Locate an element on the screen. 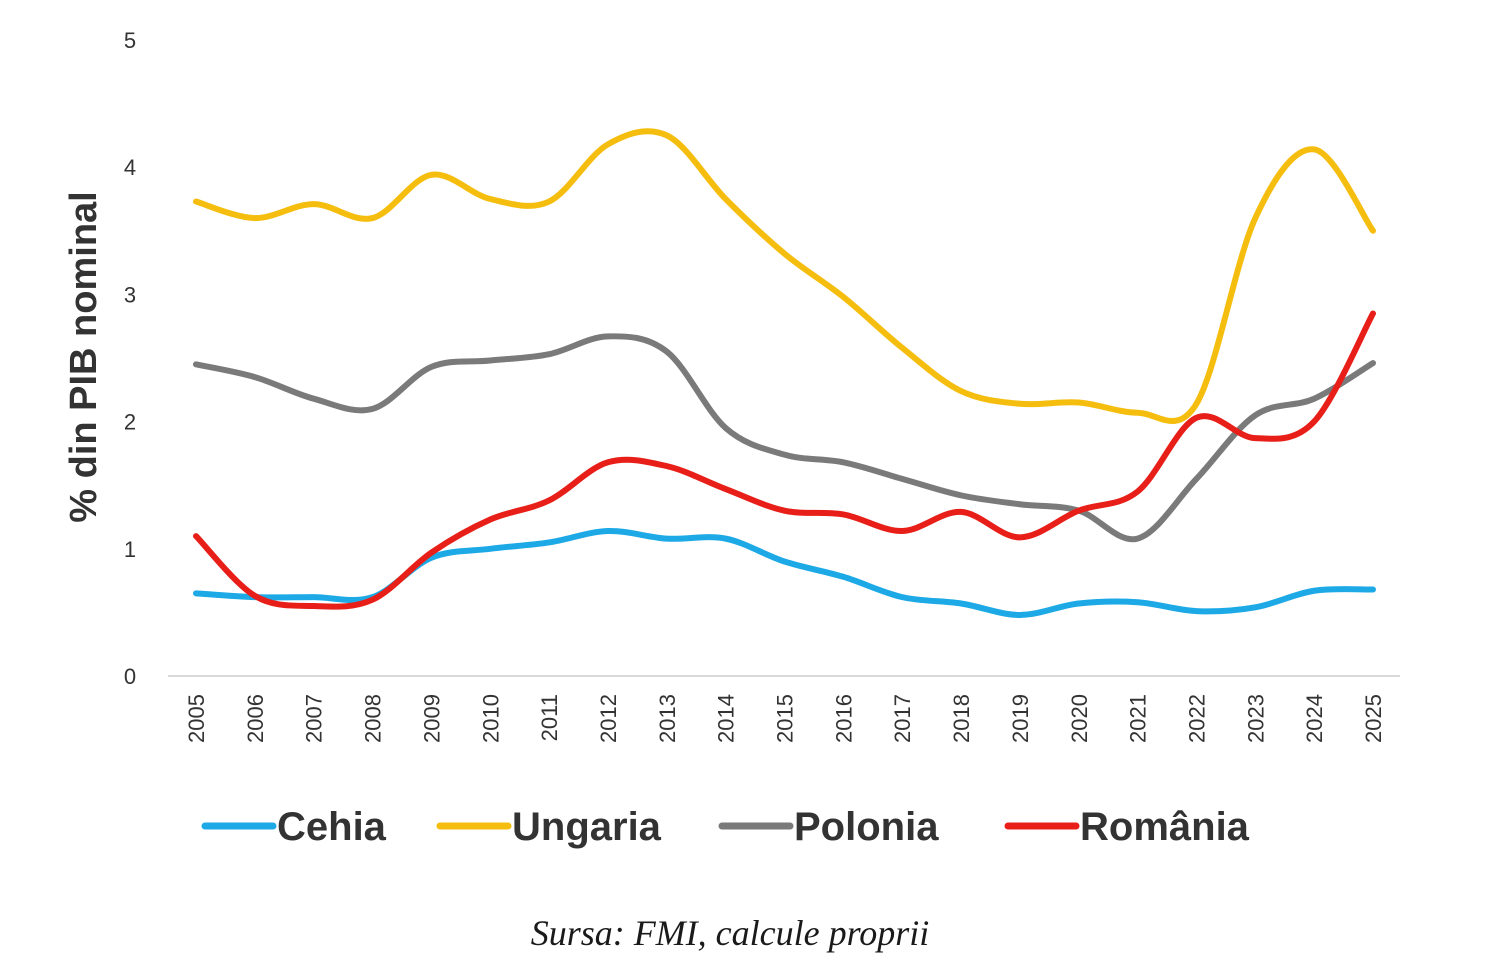 This screenshot has width=1497, height=980. x-tick-label: 2005 is located at coordinates (196, 718).